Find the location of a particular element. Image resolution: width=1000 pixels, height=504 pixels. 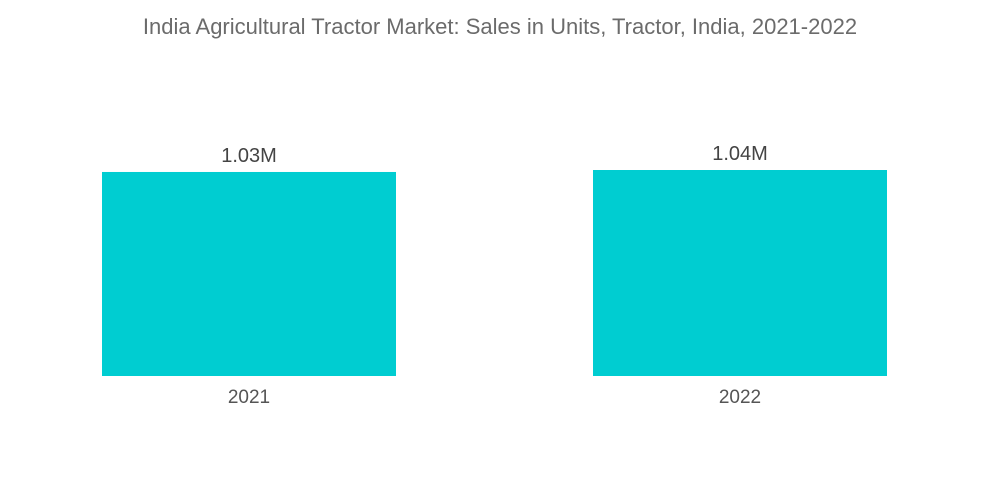

x-tick-label-2022: 2022 is located at coordinates (740, 397).